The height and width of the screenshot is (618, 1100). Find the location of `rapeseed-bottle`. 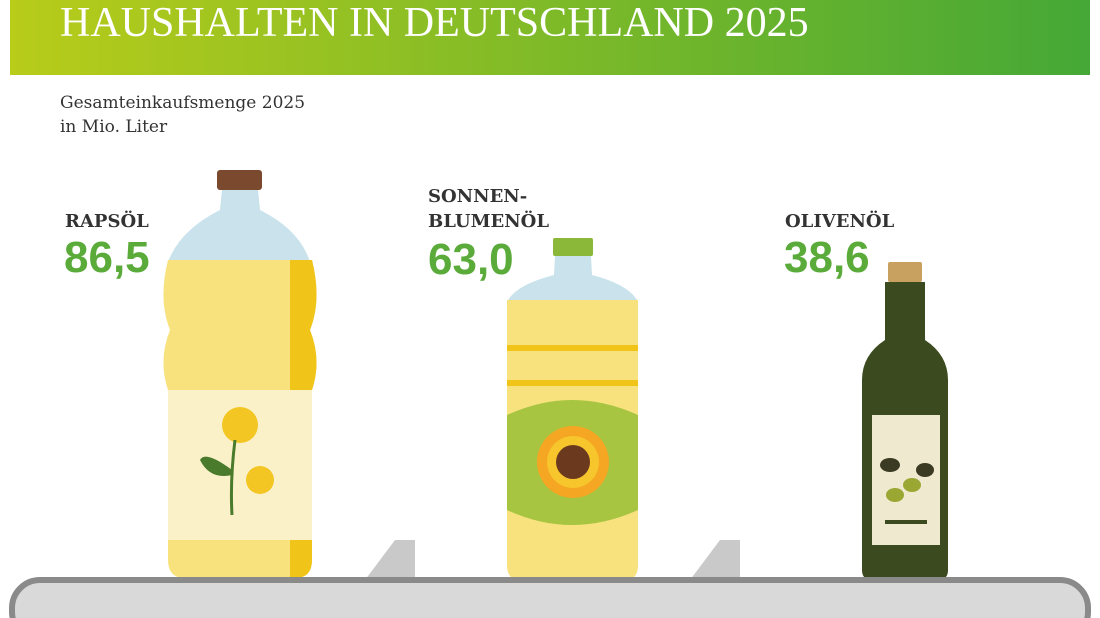

rapeseed-bottle is located at coordinates (240, 374).